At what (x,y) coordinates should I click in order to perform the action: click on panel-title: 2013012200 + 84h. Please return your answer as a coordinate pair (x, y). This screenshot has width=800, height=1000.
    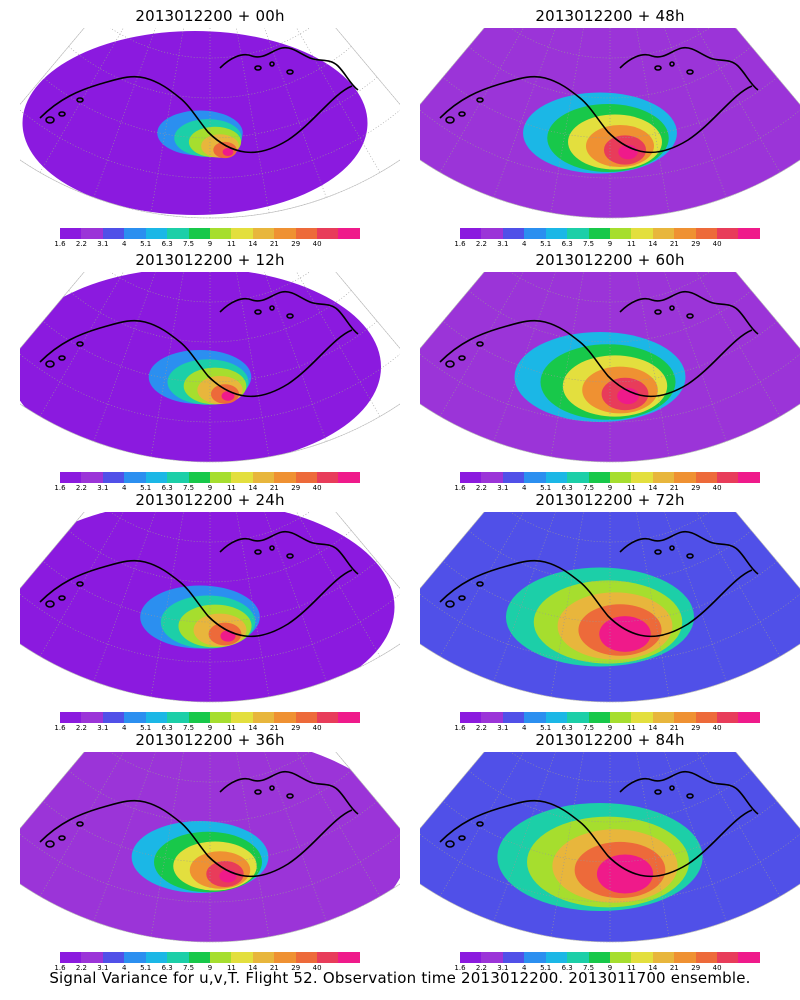
    Looking at the image, I should click on (610, 740).